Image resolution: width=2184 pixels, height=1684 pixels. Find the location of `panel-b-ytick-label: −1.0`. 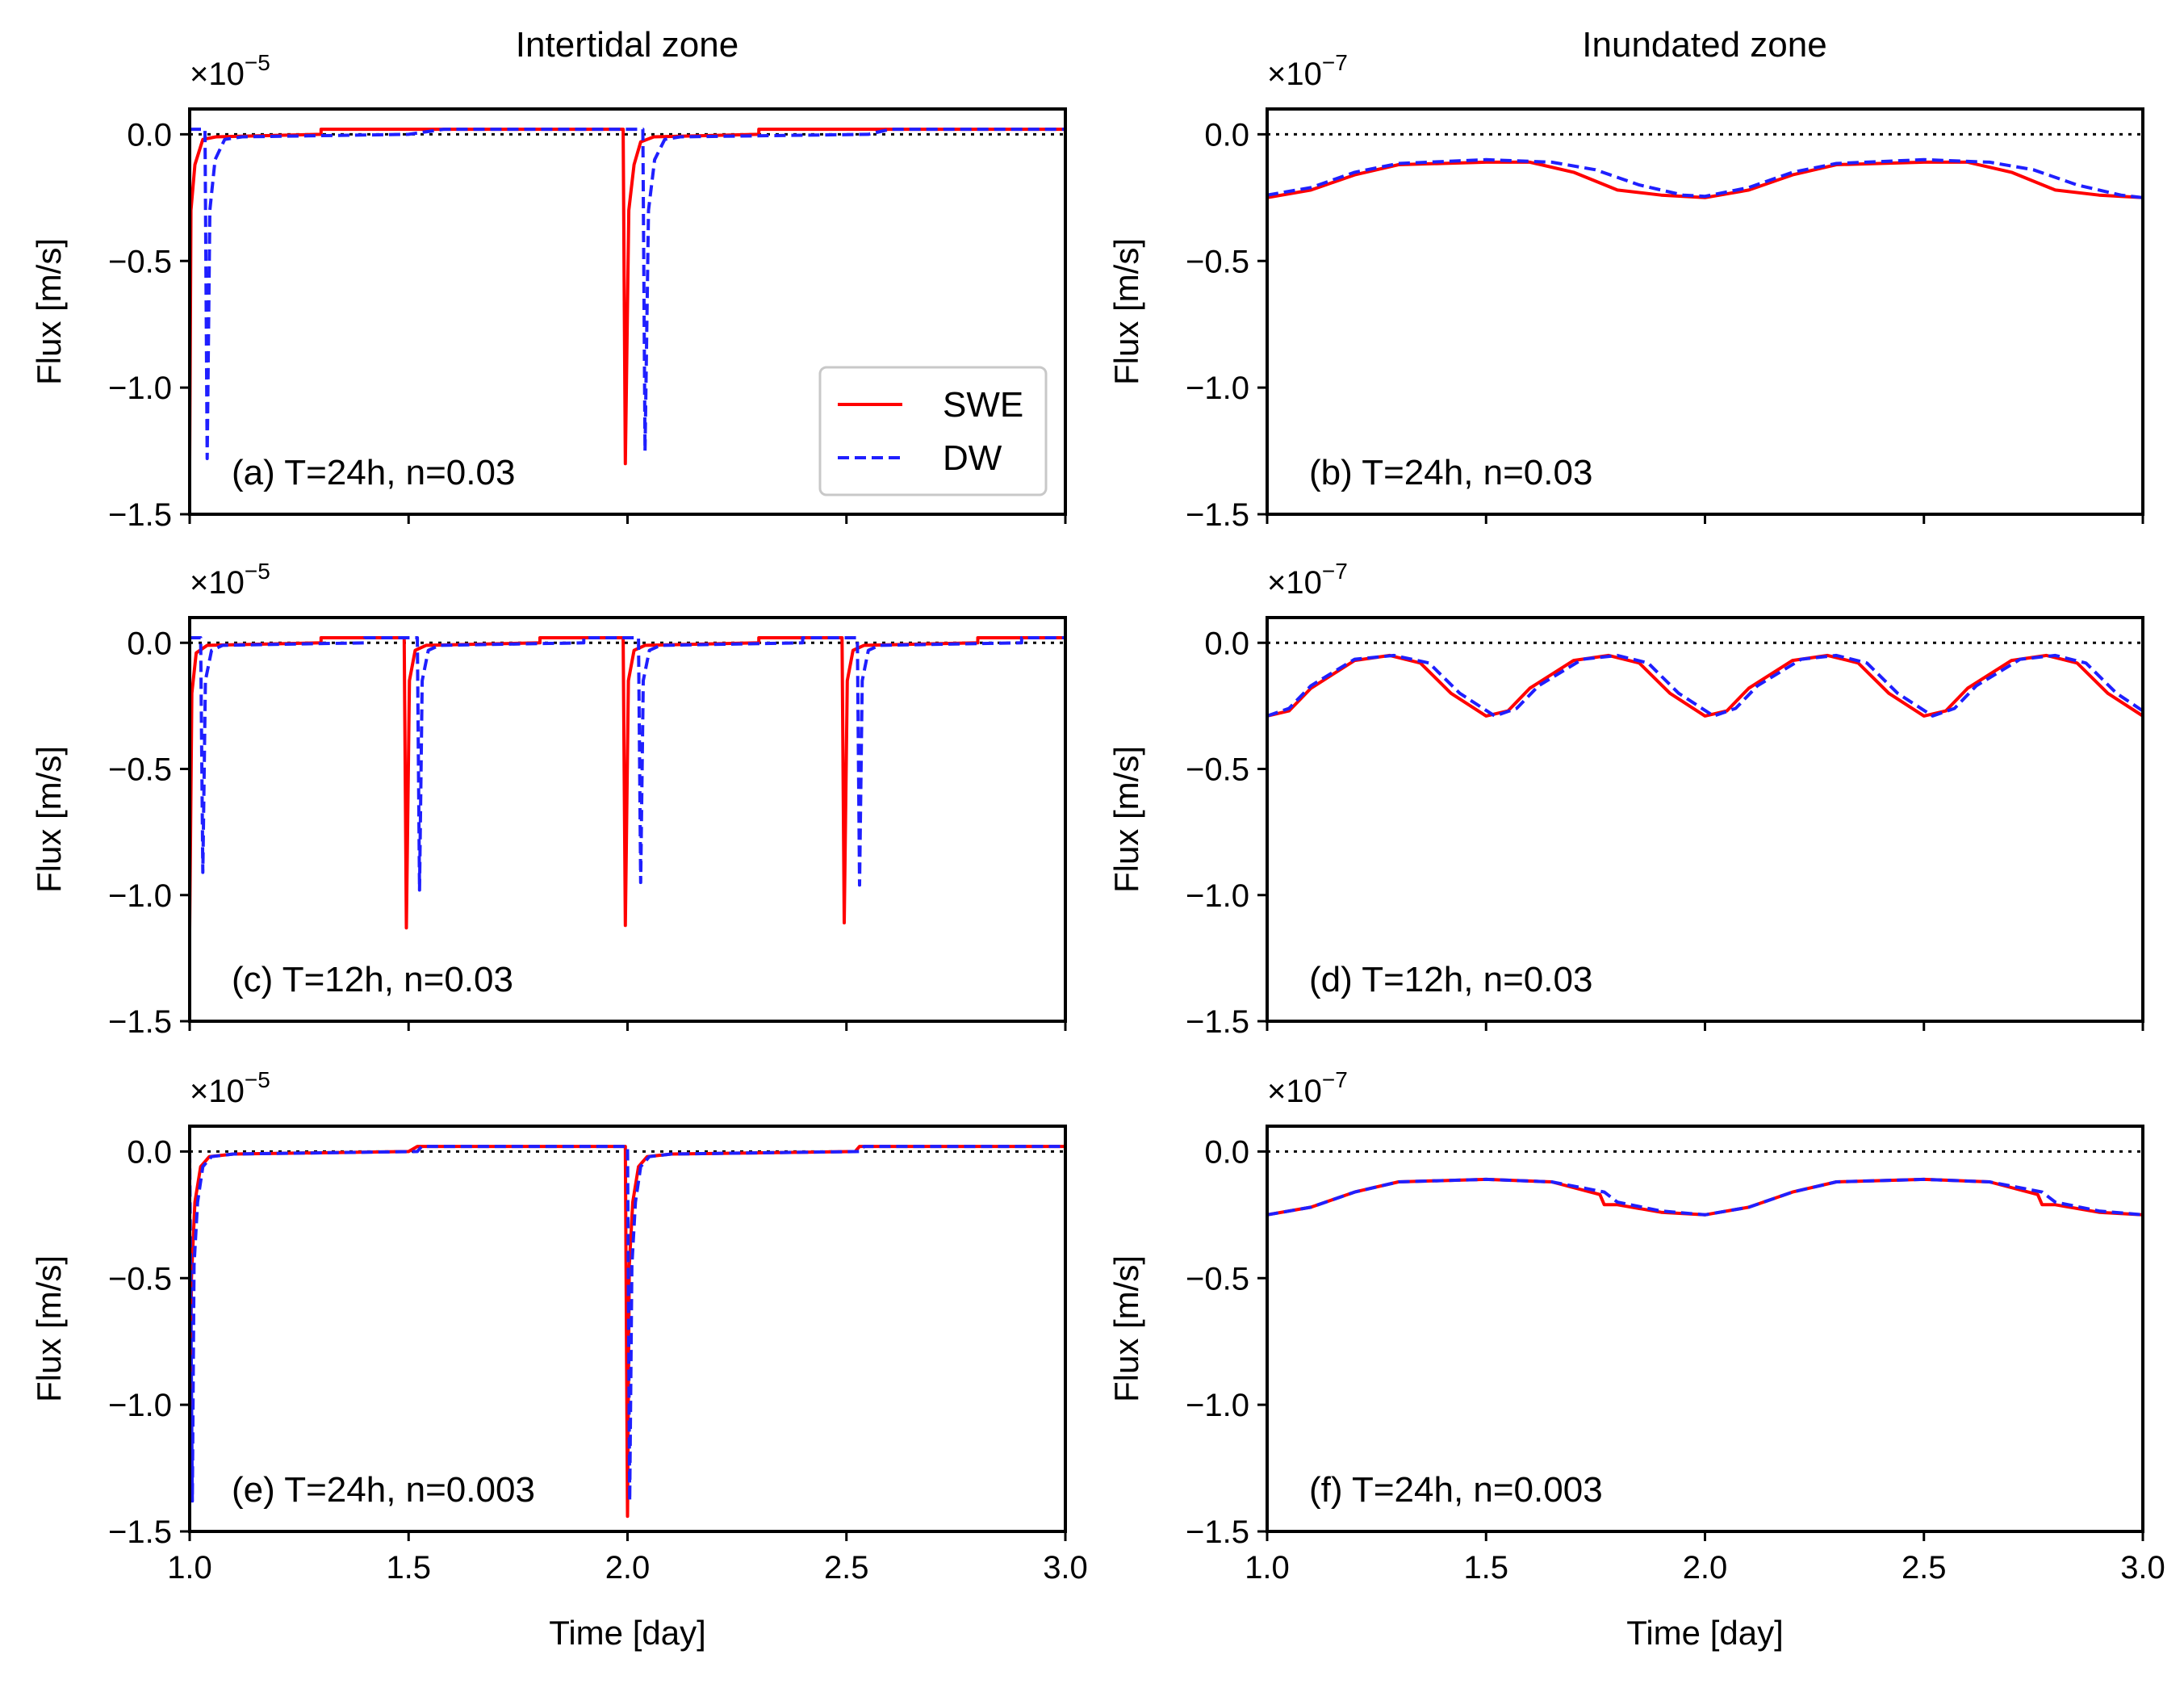

panel-b-ytick-label: −1.0 is located at coordinates (1217, 388).